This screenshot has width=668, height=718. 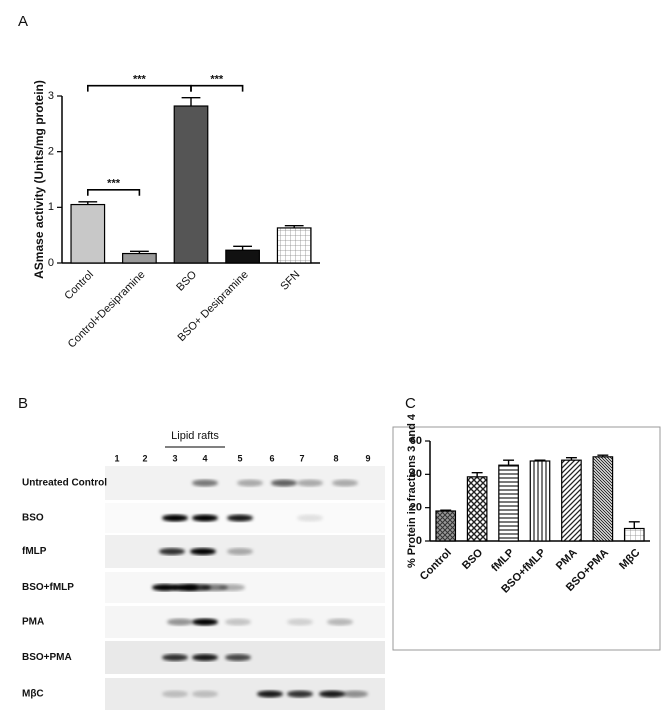 I want to click on lane-label: 6, so click(x=271, y=458).